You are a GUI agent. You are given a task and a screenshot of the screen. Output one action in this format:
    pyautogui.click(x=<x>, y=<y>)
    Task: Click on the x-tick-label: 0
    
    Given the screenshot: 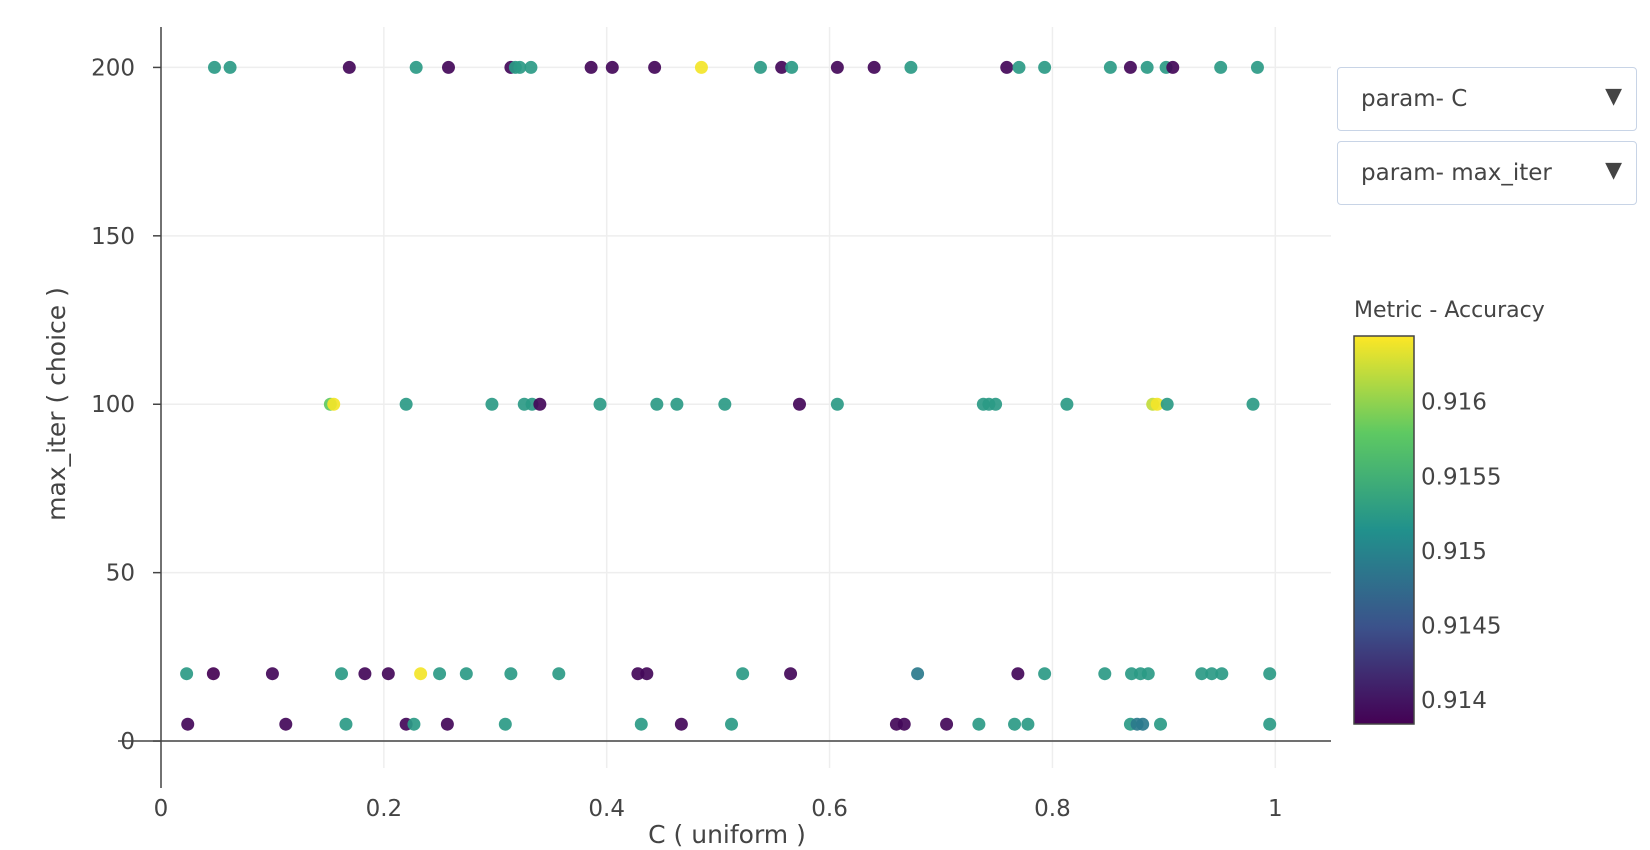 What is the action you would take?
    pyautogui.click(x=161, y=809)
    